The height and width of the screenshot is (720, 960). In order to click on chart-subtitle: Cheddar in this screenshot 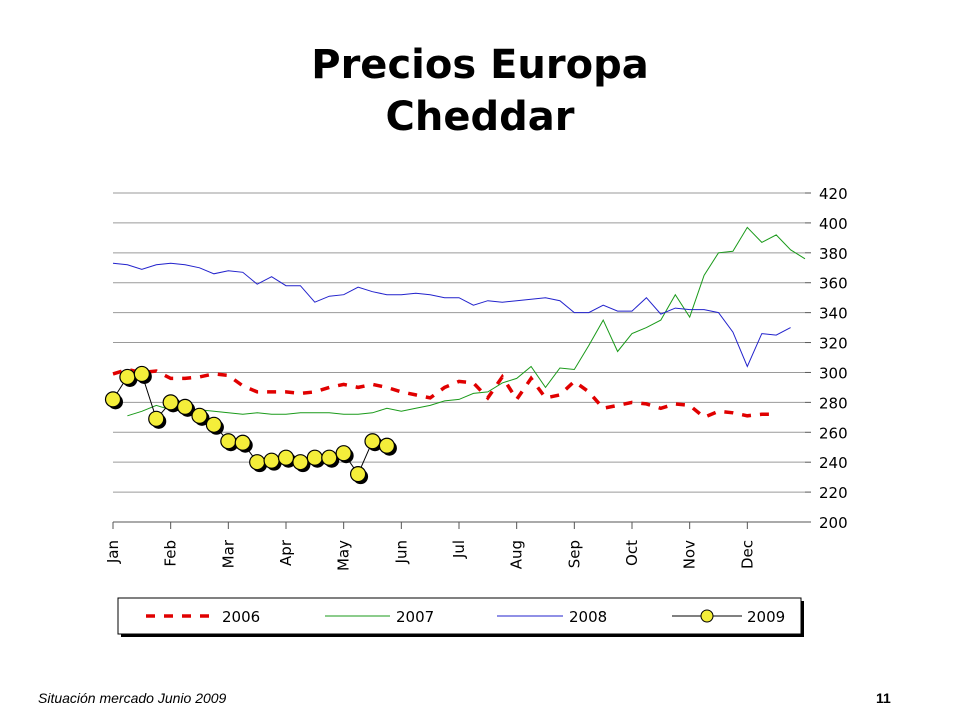, I will do `click(480, 117)`.